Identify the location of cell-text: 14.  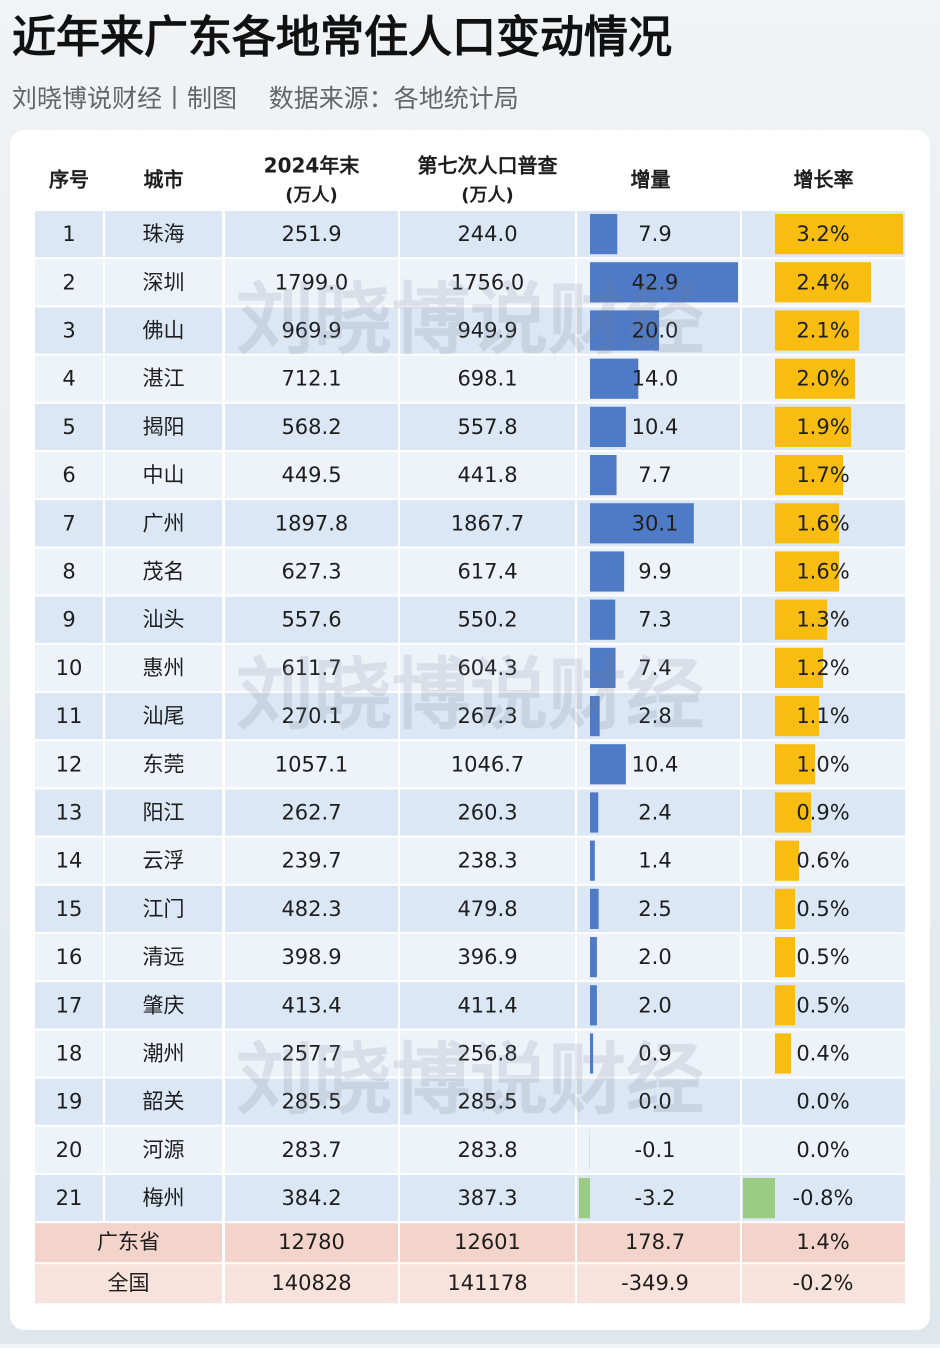
(69, 861).